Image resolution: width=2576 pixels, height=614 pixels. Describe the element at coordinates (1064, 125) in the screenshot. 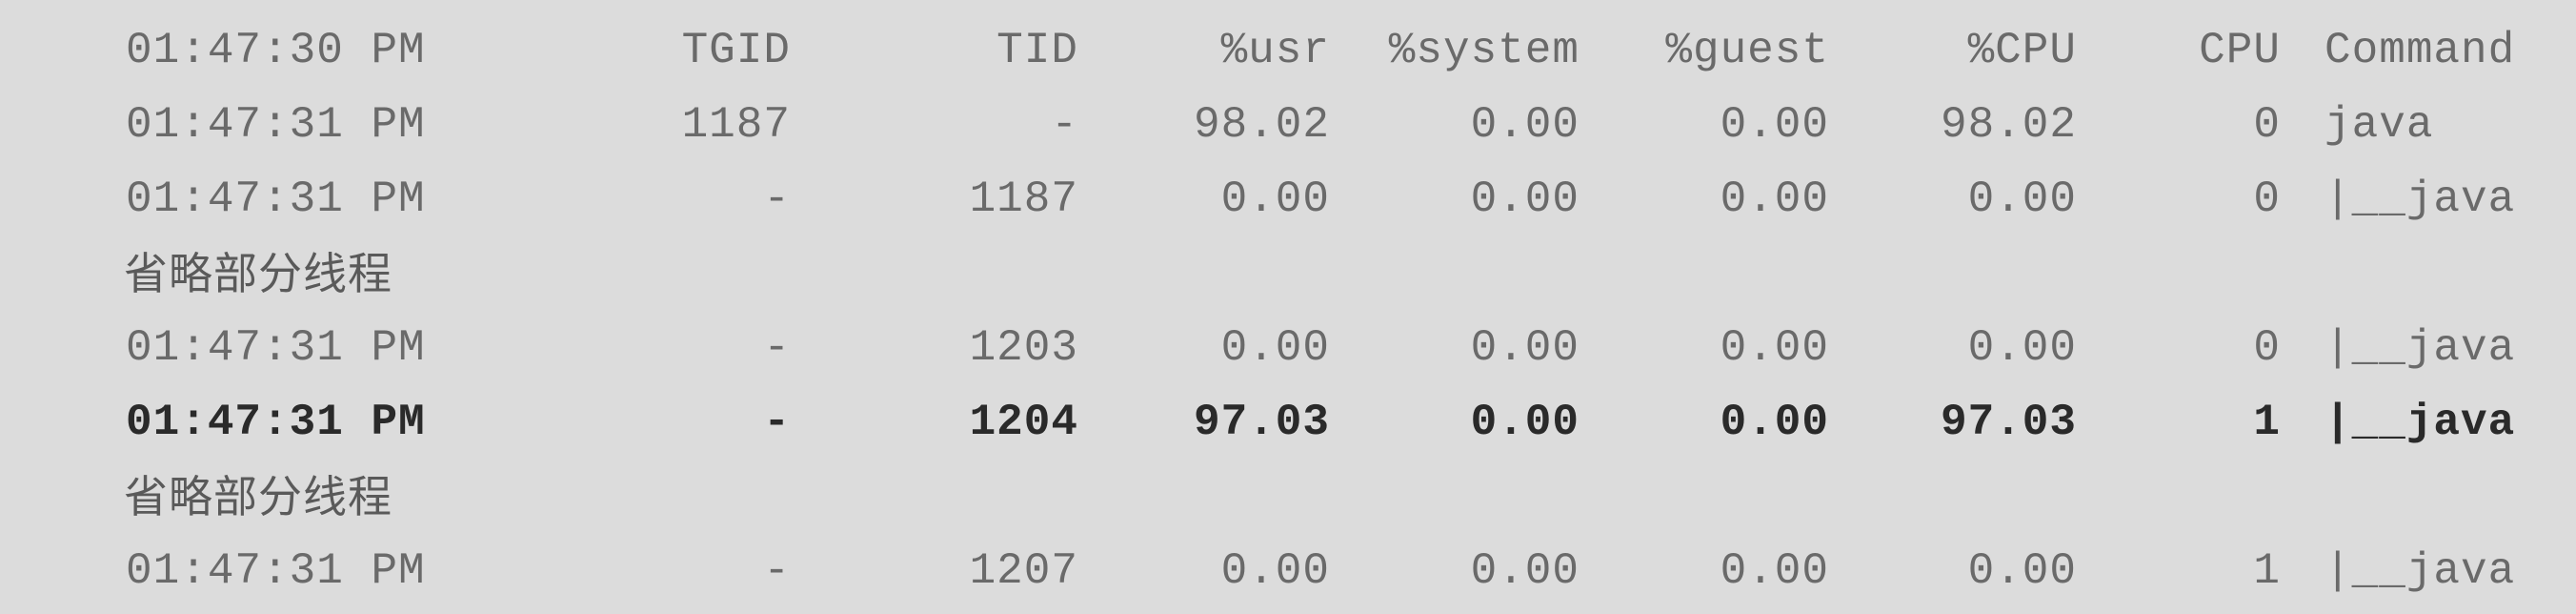

I see `row-tid: -` at that location.